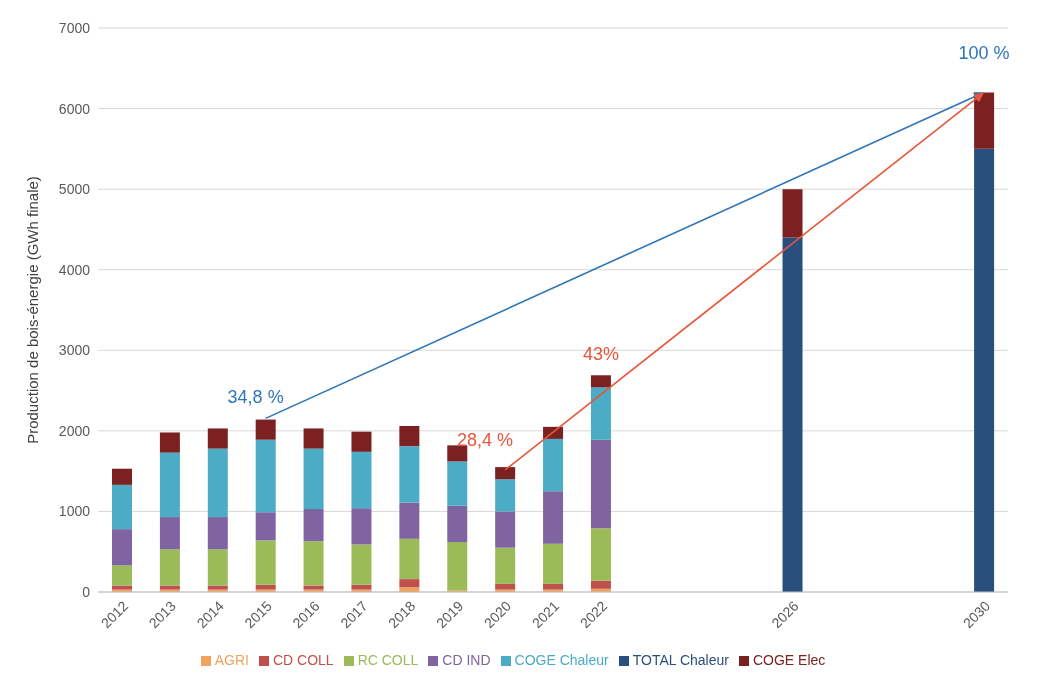 This screenshot has height=695, width=1043. I want to click on legend-label: TOTAL Chaleur, so click(680, 660).